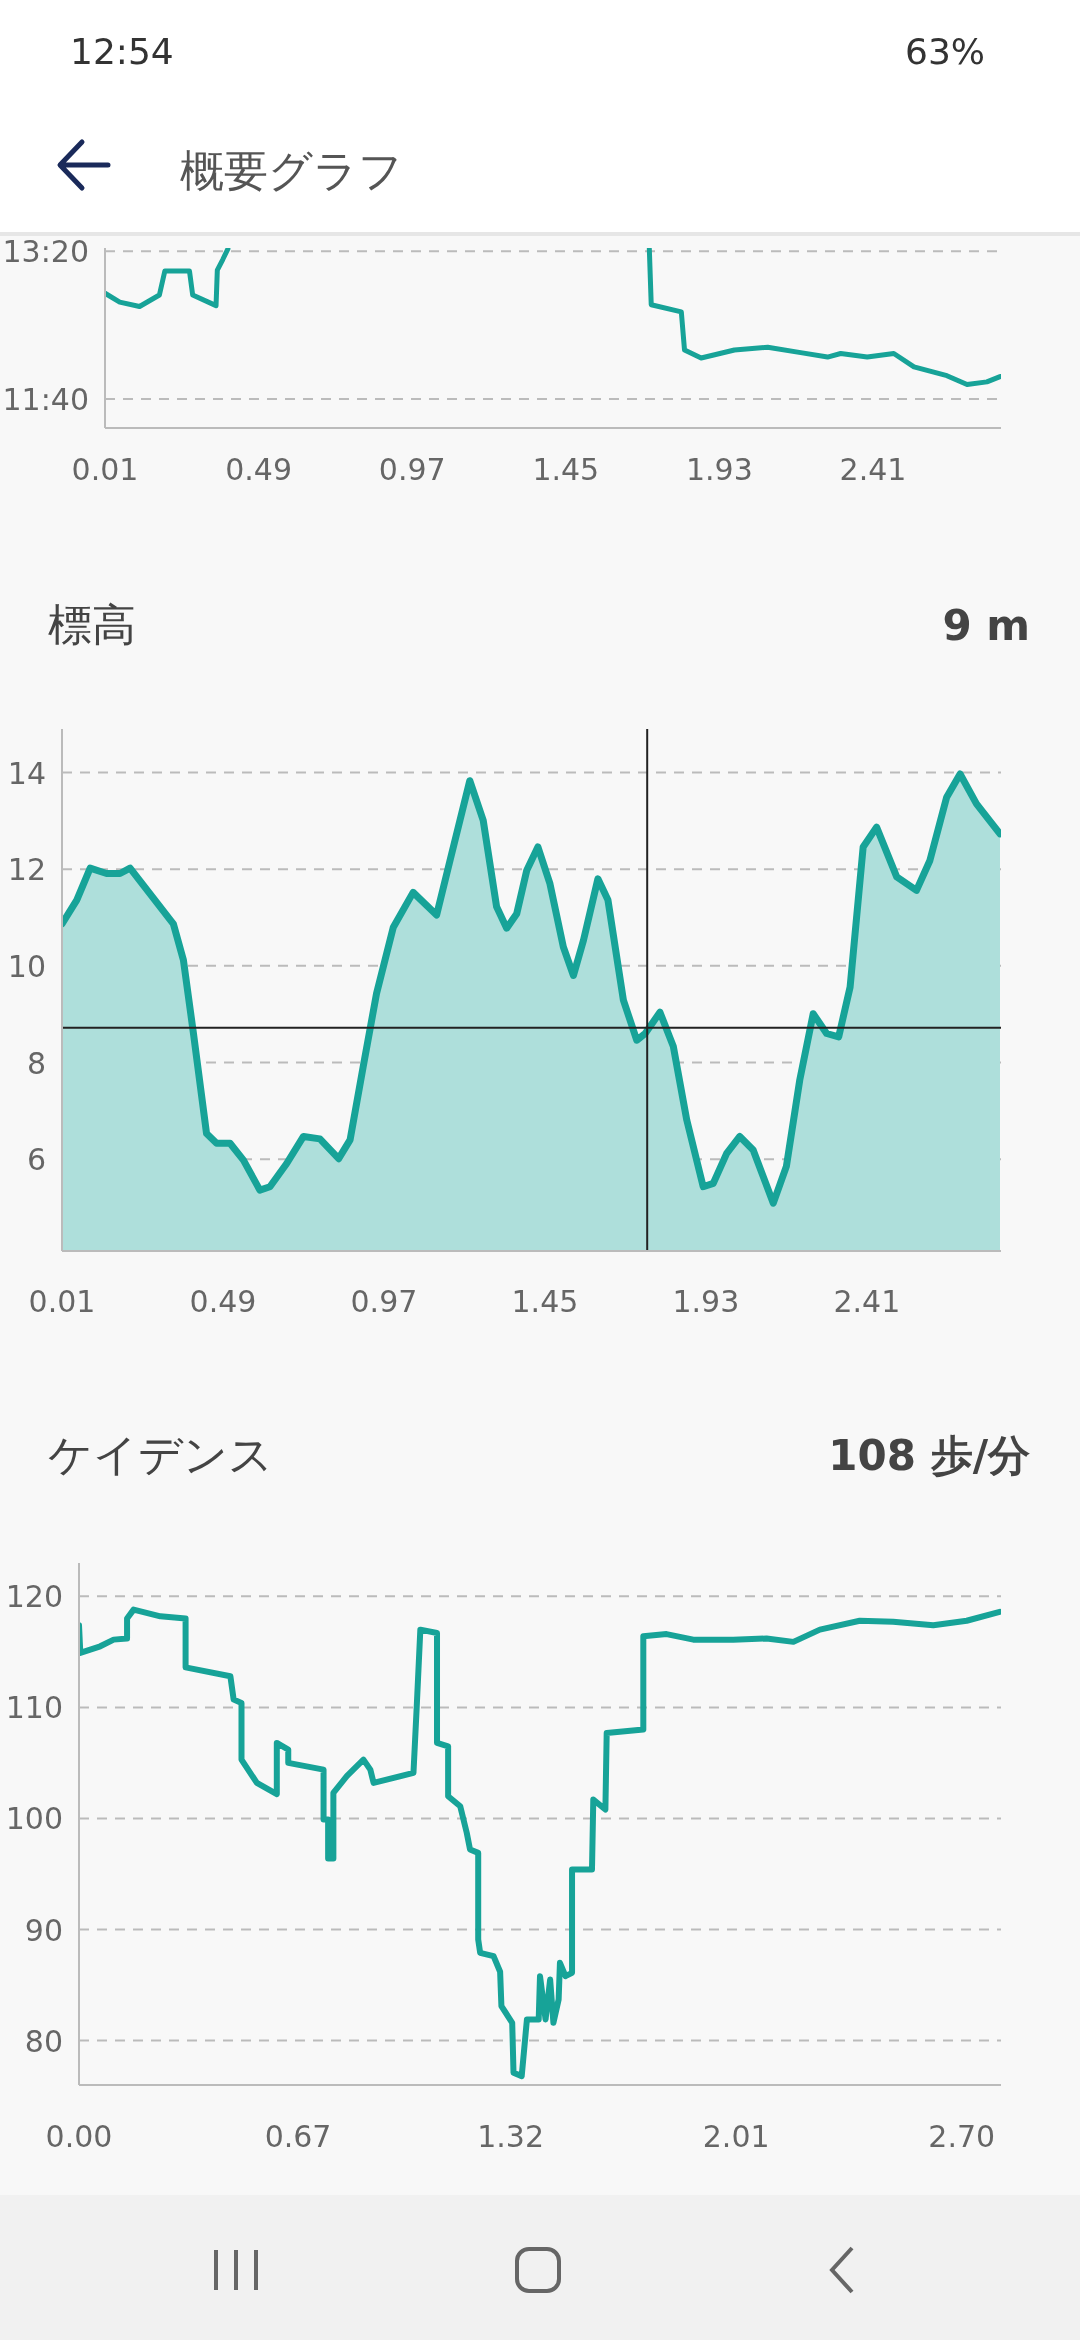 This screenshot has width=1080, height=2340. I want to click on y-tick-label: 6, so click(36, 1160).